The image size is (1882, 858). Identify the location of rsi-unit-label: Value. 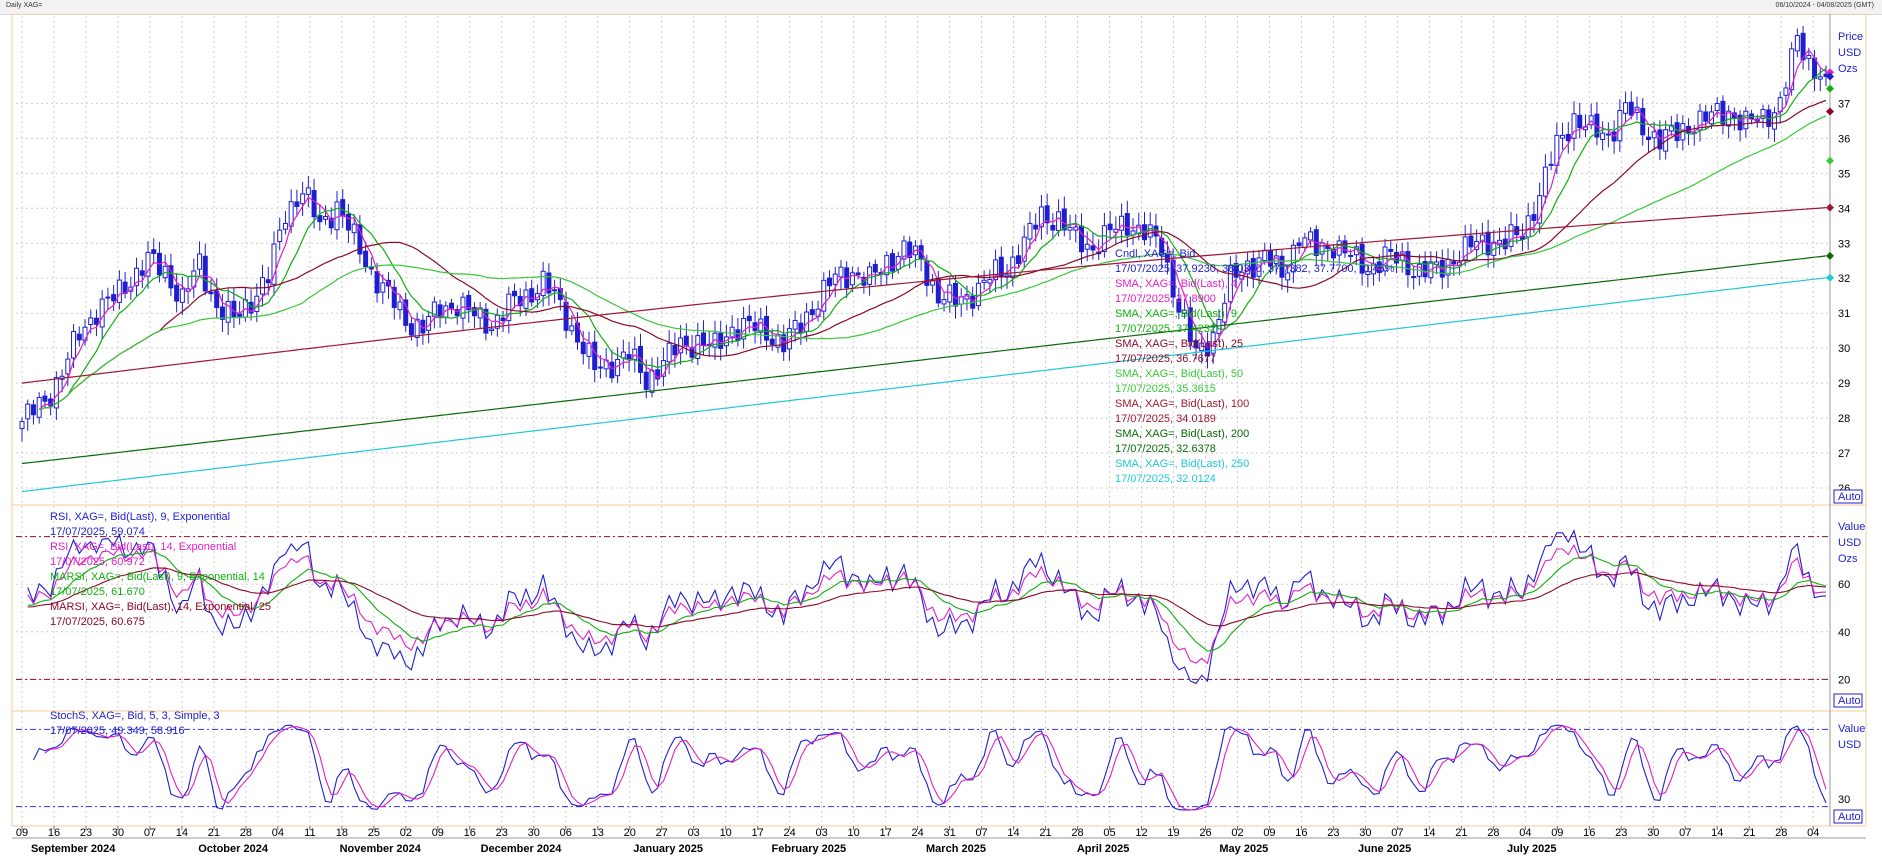
(1851, 527).